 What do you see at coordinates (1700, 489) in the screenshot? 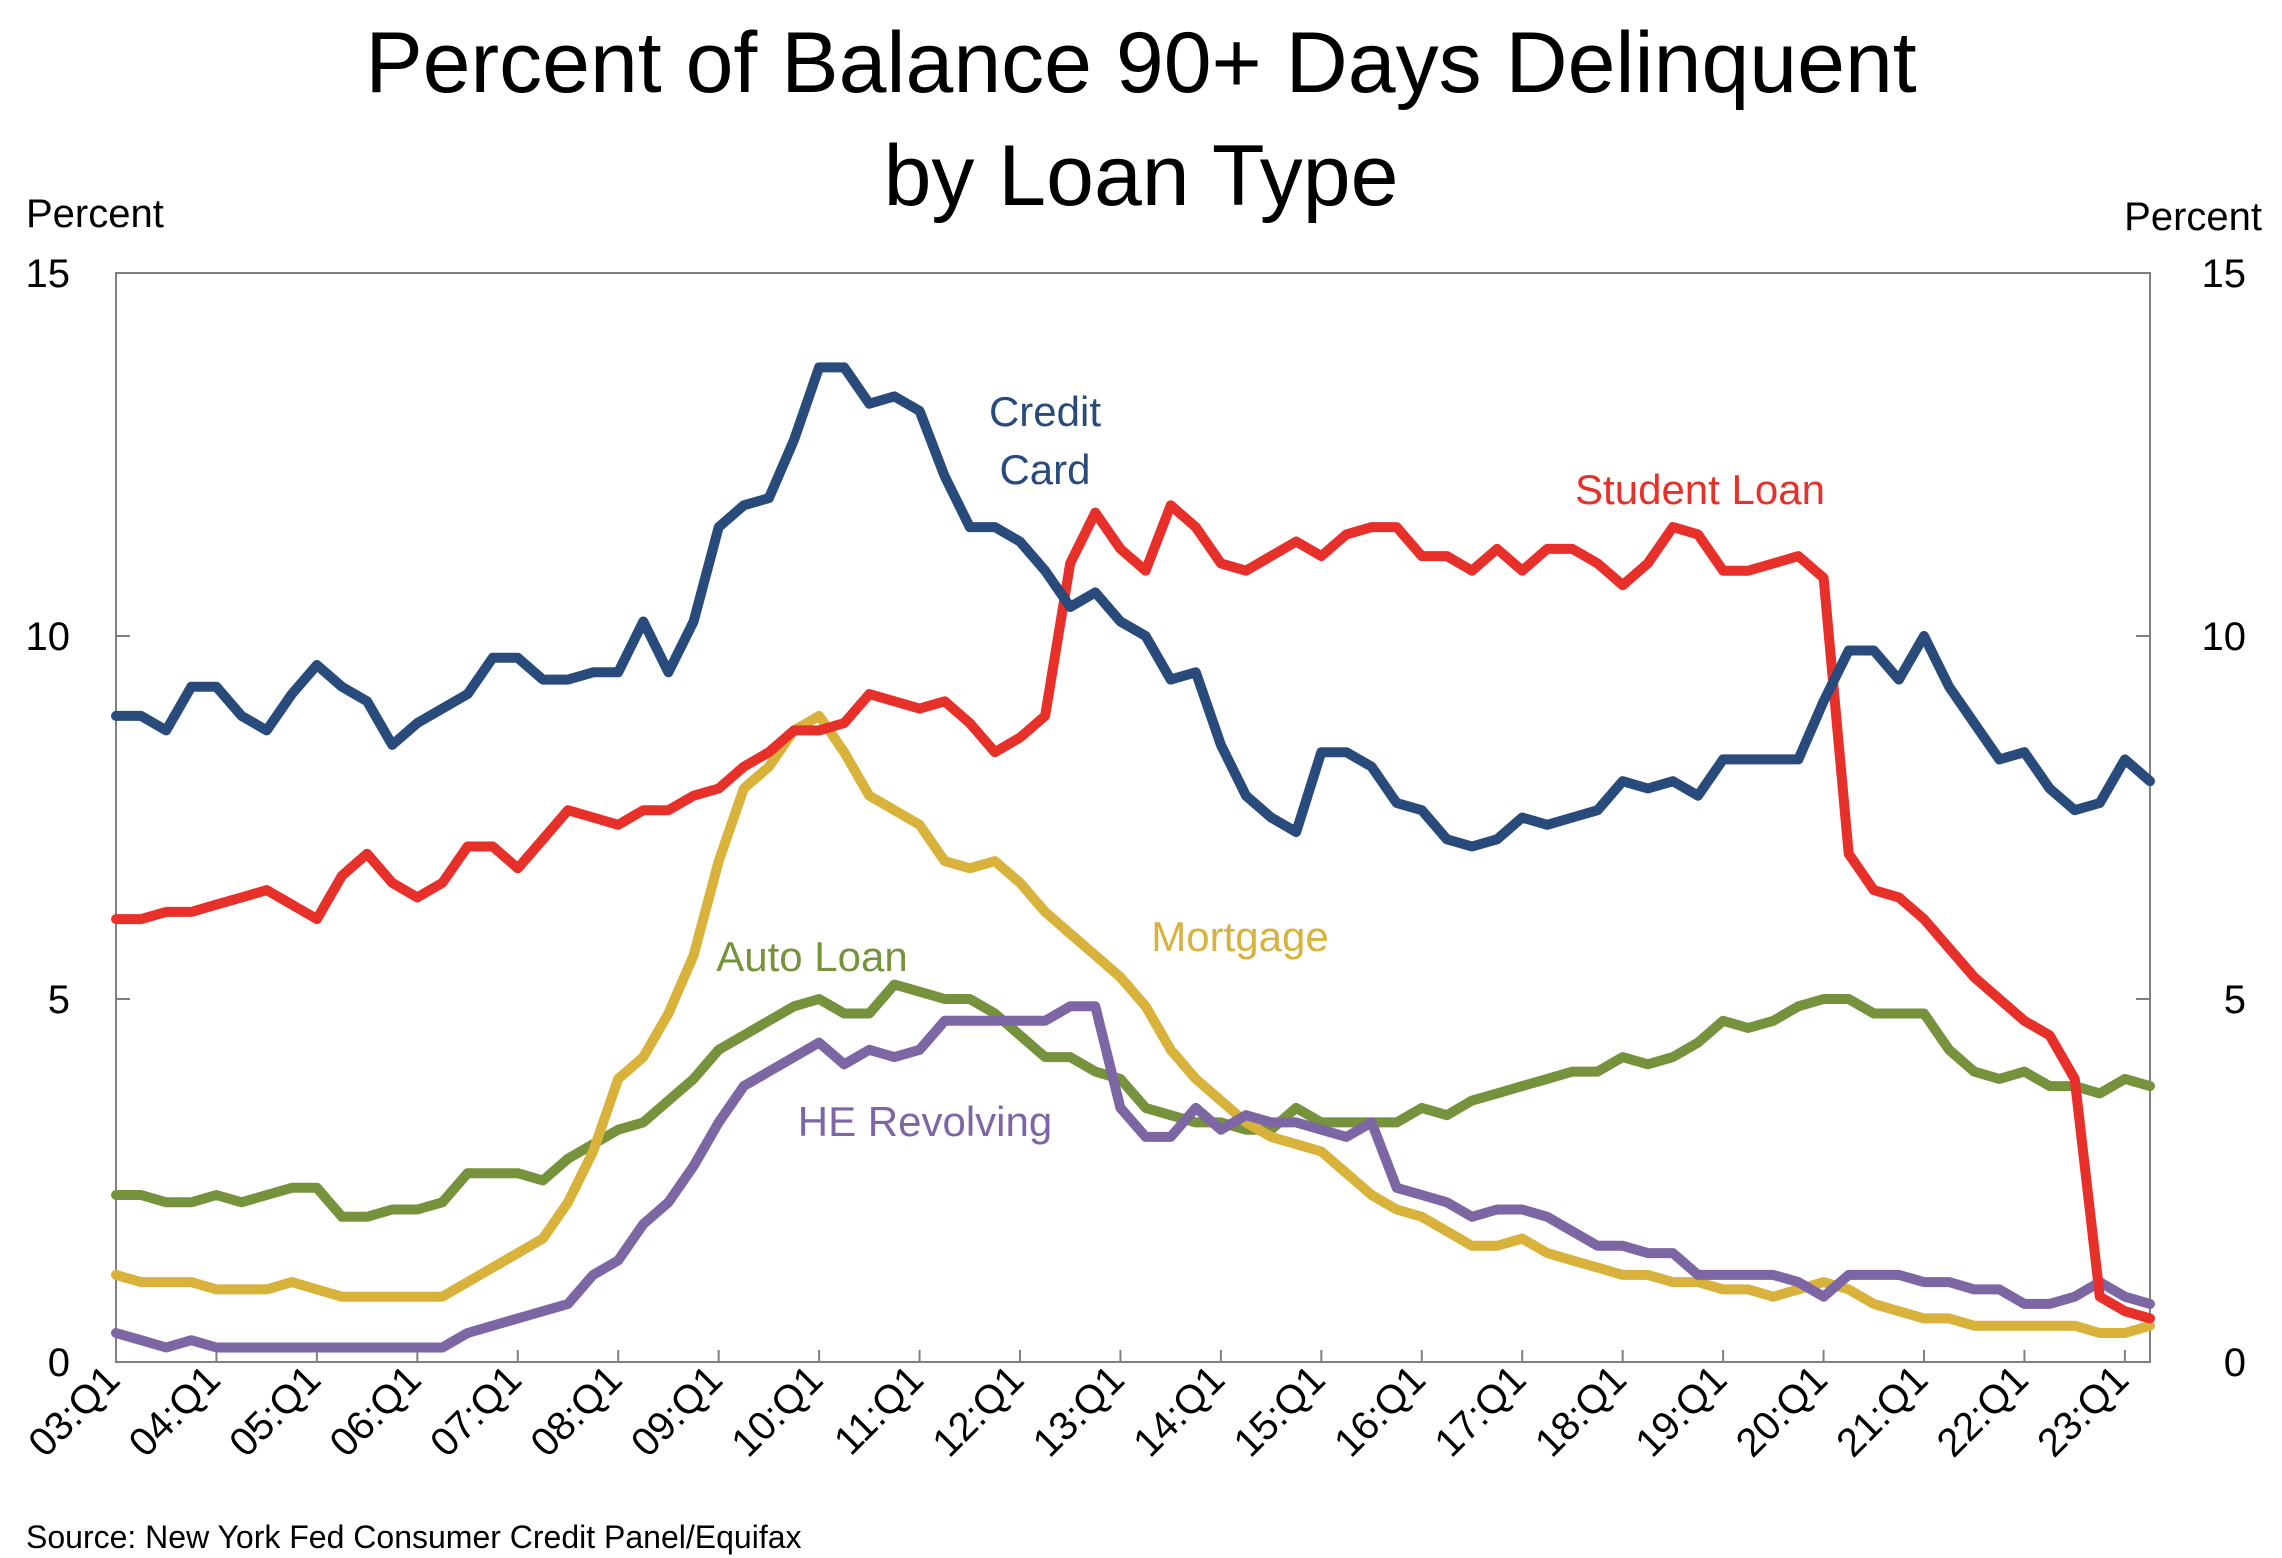
I see `series-label-student-loan: Student Loan` at bounding box center [1700, 489].